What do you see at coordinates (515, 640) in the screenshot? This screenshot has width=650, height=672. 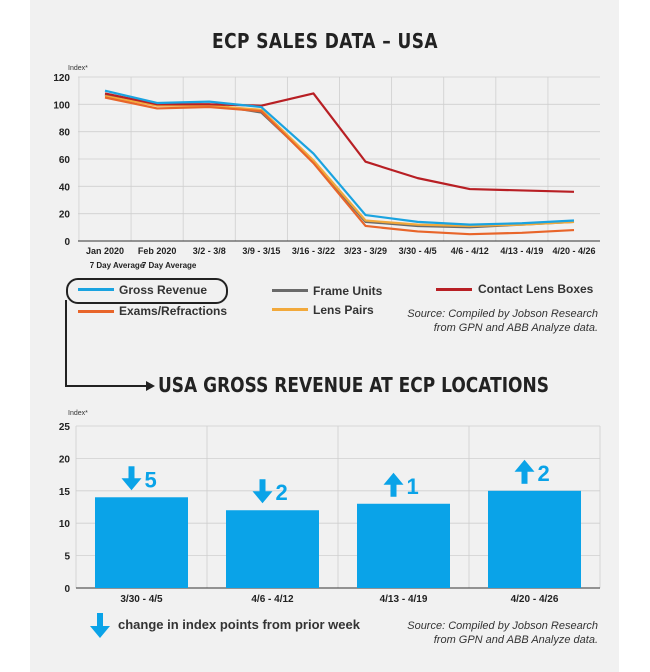 I see `source-line-2-bottom: from GPN and ABB Analyze data.` at bounding box center [515, 640].